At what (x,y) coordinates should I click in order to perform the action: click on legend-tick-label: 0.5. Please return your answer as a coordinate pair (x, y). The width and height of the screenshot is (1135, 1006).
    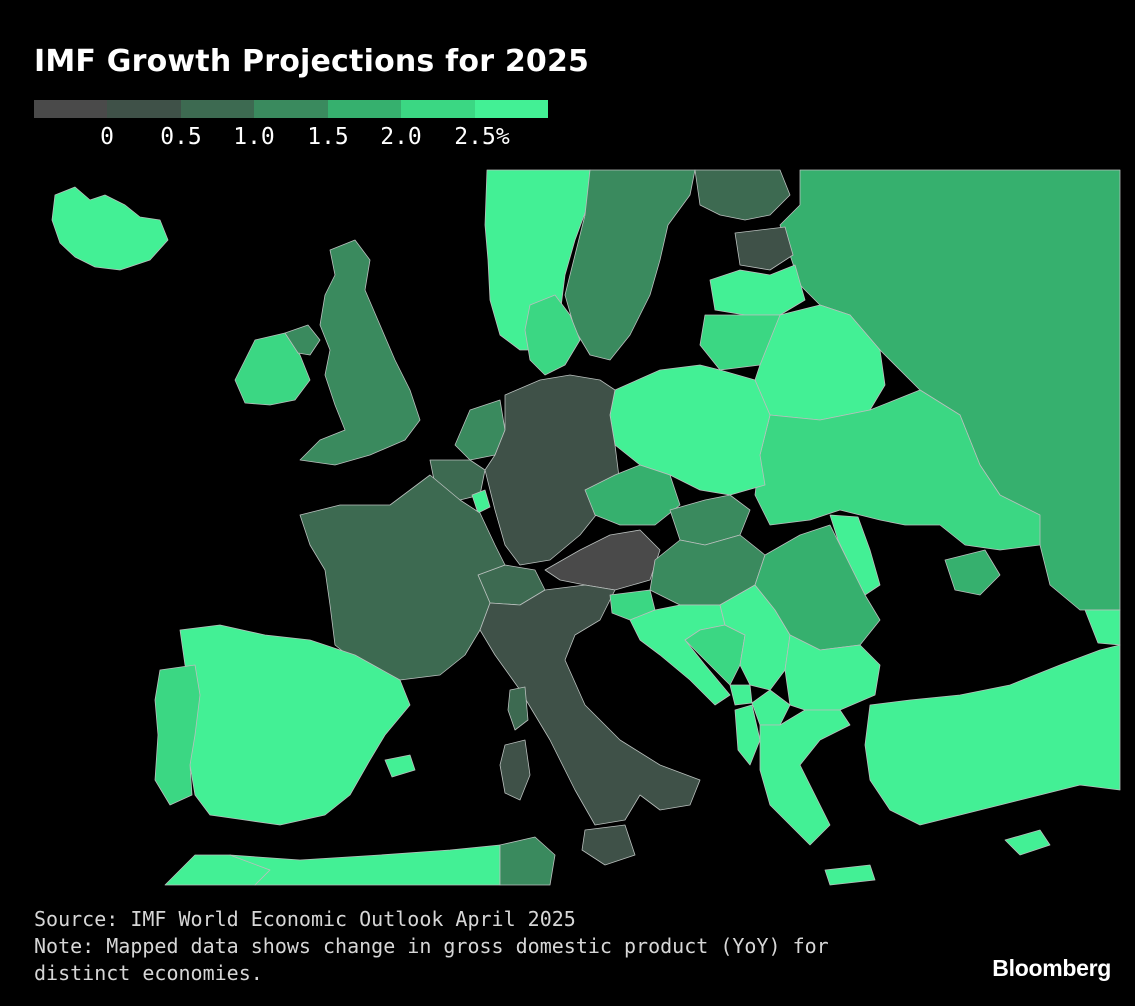
    Looking at the image, I should click on (181, 137).